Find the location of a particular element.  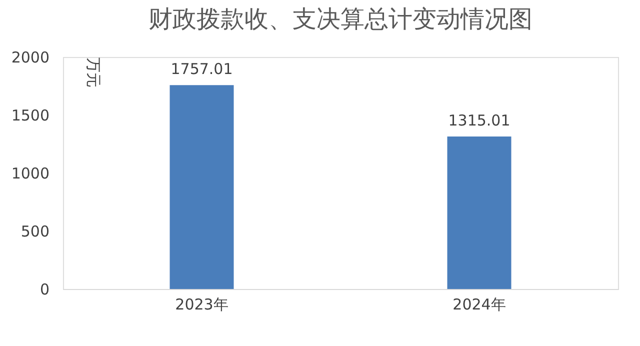

x-tick-label: 2024年 is located at coordinates (479, 305).